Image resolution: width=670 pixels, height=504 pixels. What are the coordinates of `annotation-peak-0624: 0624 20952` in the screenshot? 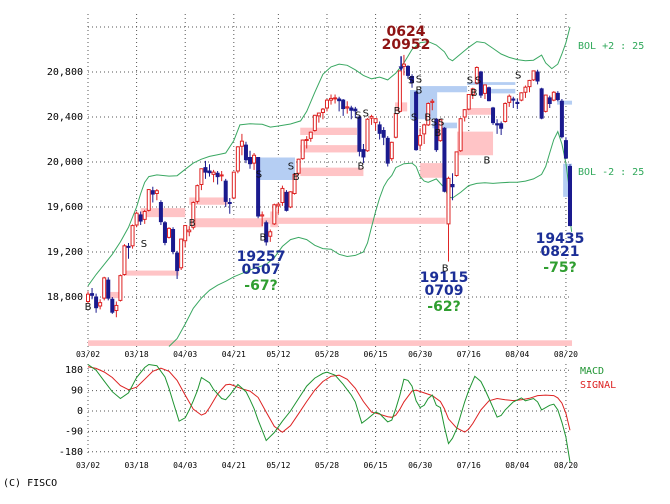 It's located at (406, 38).